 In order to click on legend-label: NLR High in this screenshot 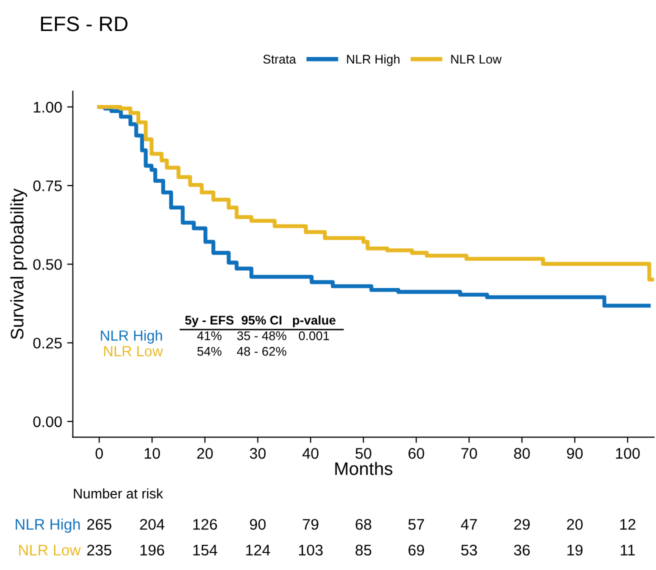, I will do `click(373, 60)`.